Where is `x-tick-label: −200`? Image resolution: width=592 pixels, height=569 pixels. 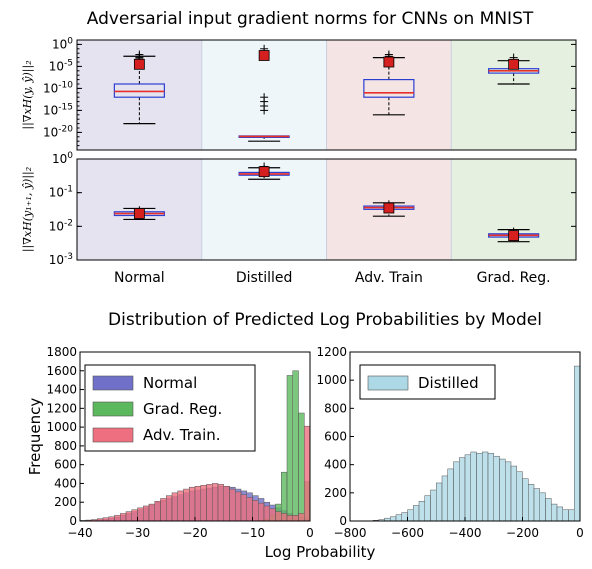 x-tick-label: −200 is located at coordinates (522, 533).